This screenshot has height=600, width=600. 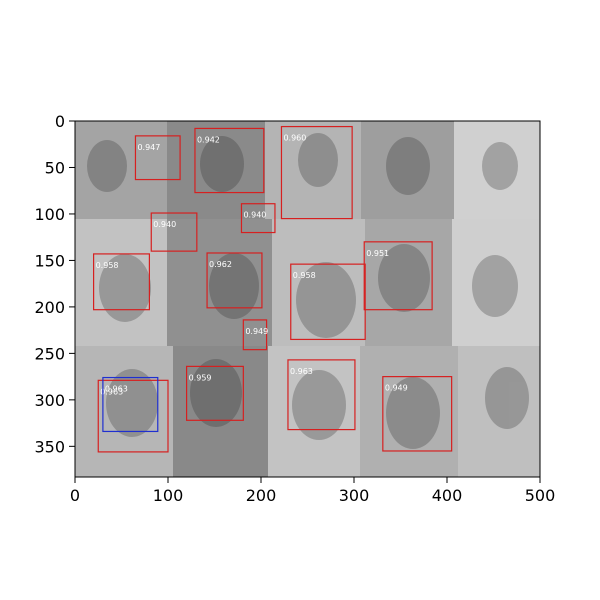 What do you see at coordinates (540, 495) in the screenshot?
I see `x-tick-label: 500` at bounding box center [540, 495].